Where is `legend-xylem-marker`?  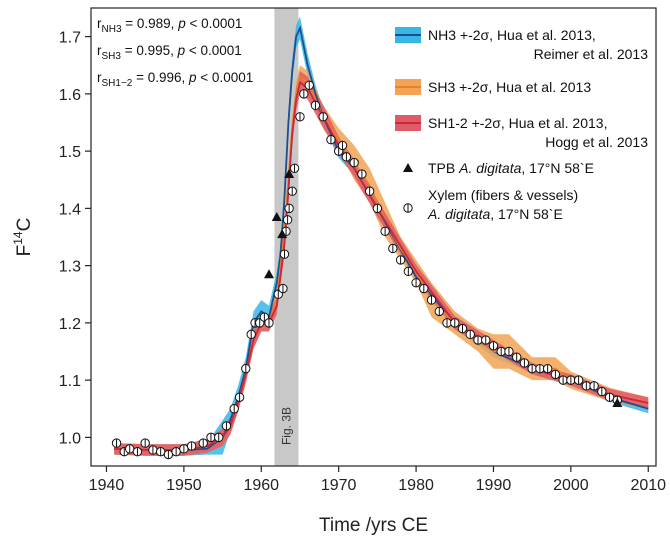 legend-xylem-marker is located at coordinates (408, 208).